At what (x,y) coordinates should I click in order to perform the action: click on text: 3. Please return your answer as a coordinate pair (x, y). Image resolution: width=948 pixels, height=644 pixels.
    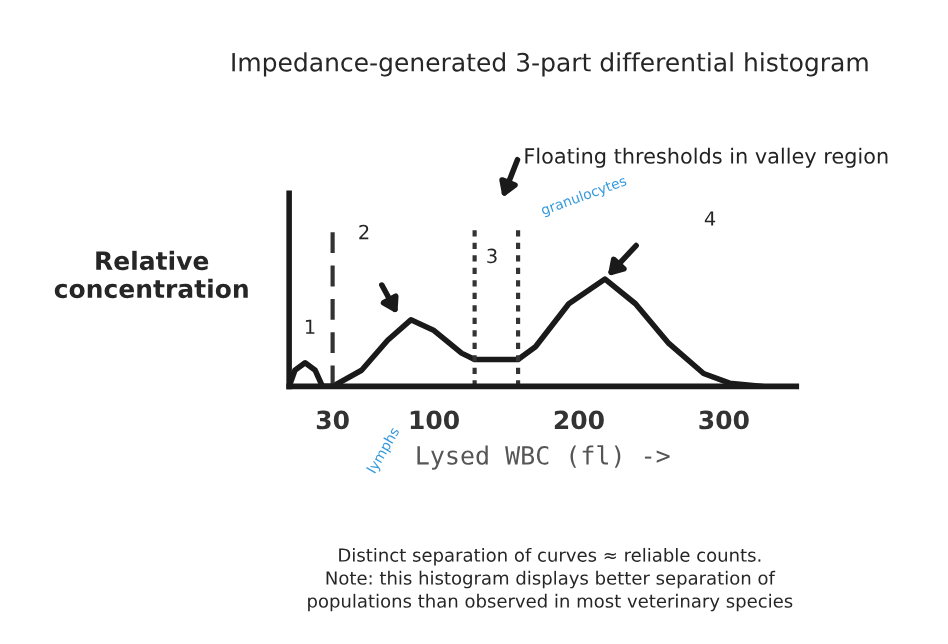
    Looking at the image, I should click on (492, 256).